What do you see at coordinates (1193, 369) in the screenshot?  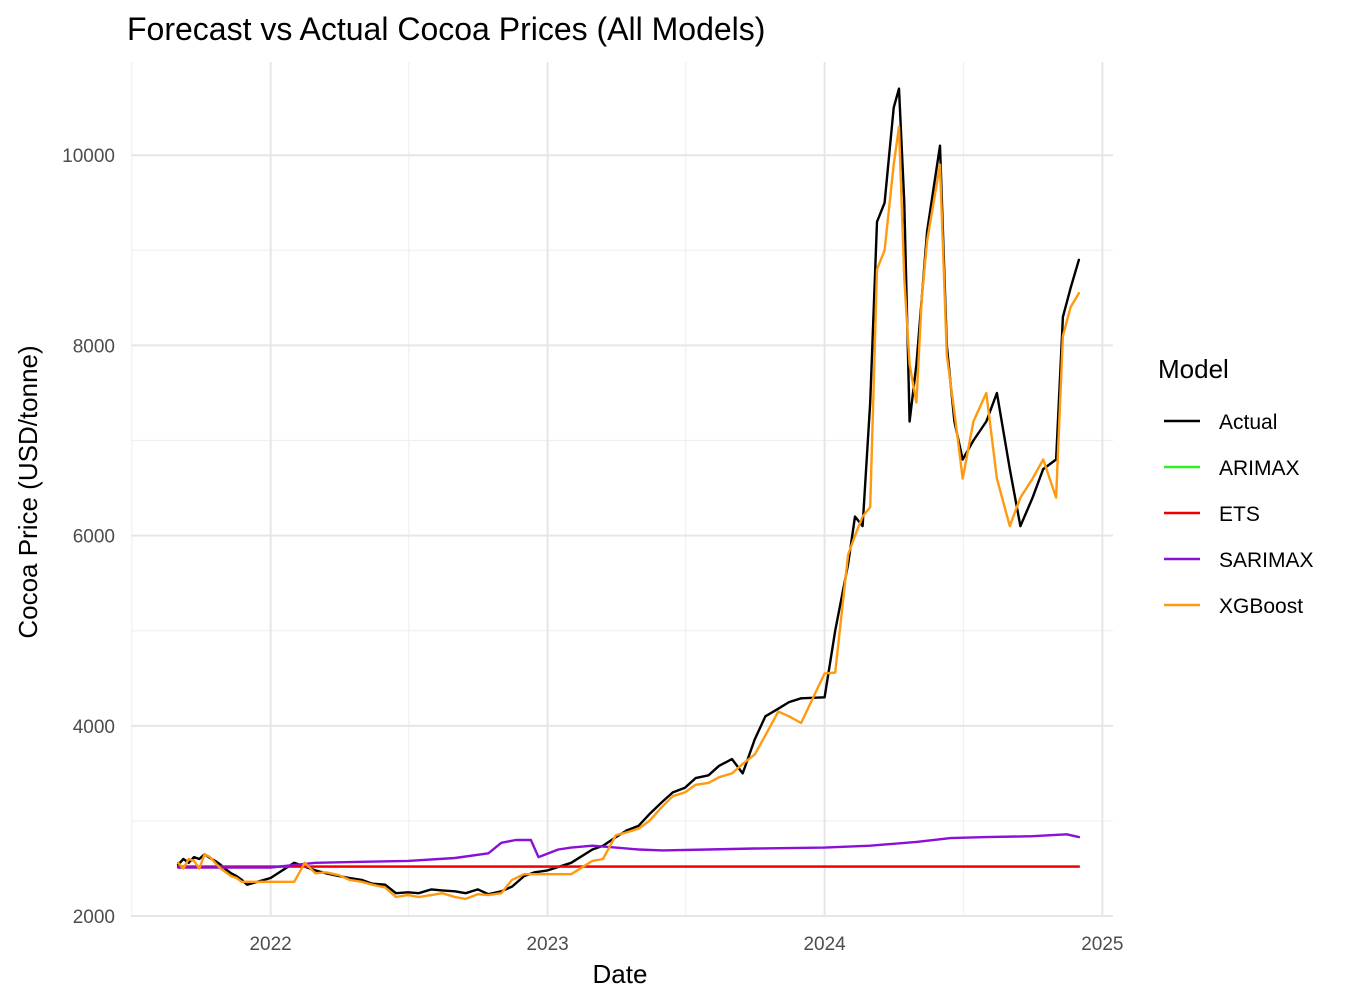 I see `legend-title: Model` at bounding box center [1193, 369].